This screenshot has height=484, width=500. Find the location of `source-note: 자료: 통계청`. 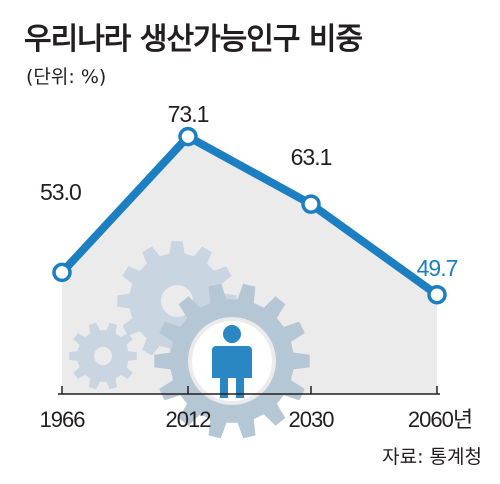

source-note: 자료: 통계청 is located at coordinates (432, 457).